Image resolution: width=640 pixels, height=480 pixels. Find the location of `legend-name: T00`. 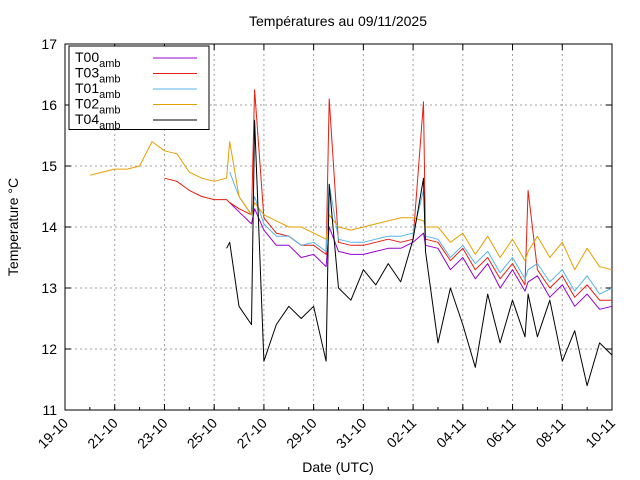

legend-name: T00 is located at coordinates (87, 57).